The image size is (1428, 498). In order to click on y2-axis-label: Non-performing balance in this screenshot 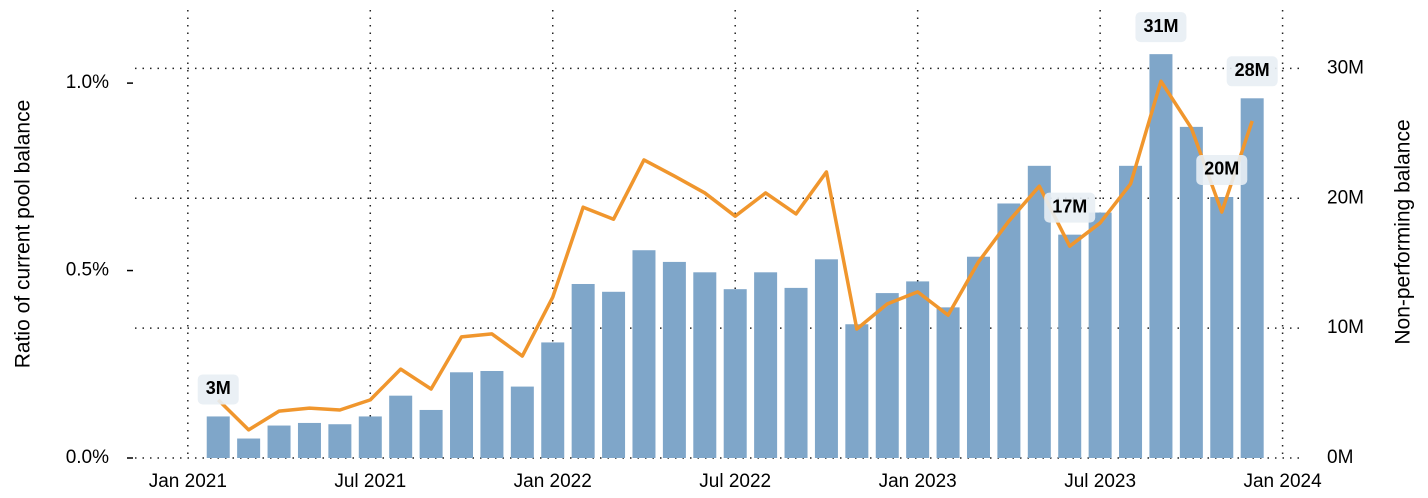, I will do `click(1403, 231)`.